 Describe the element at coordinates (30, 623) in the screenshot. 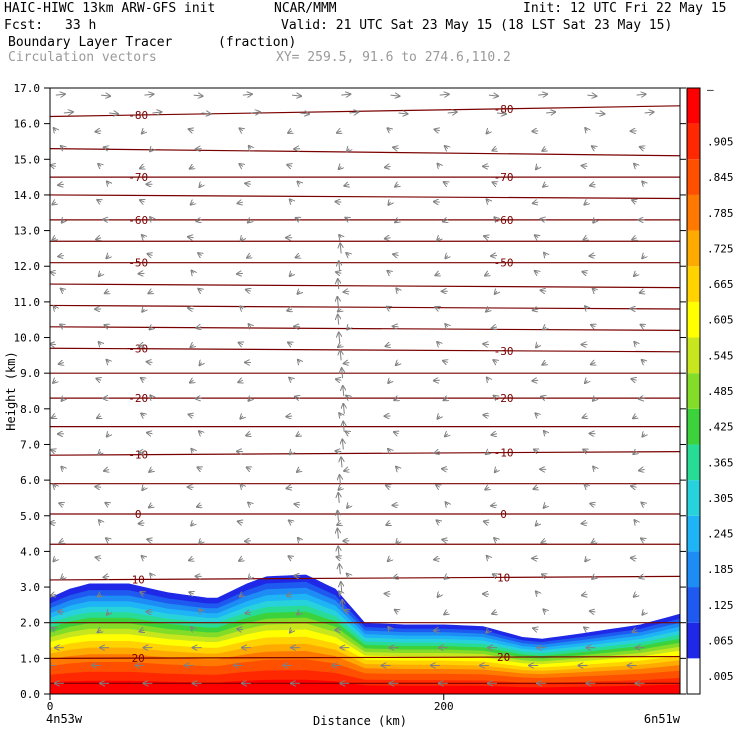

I see `y-tick-label: 2.0` at that location.